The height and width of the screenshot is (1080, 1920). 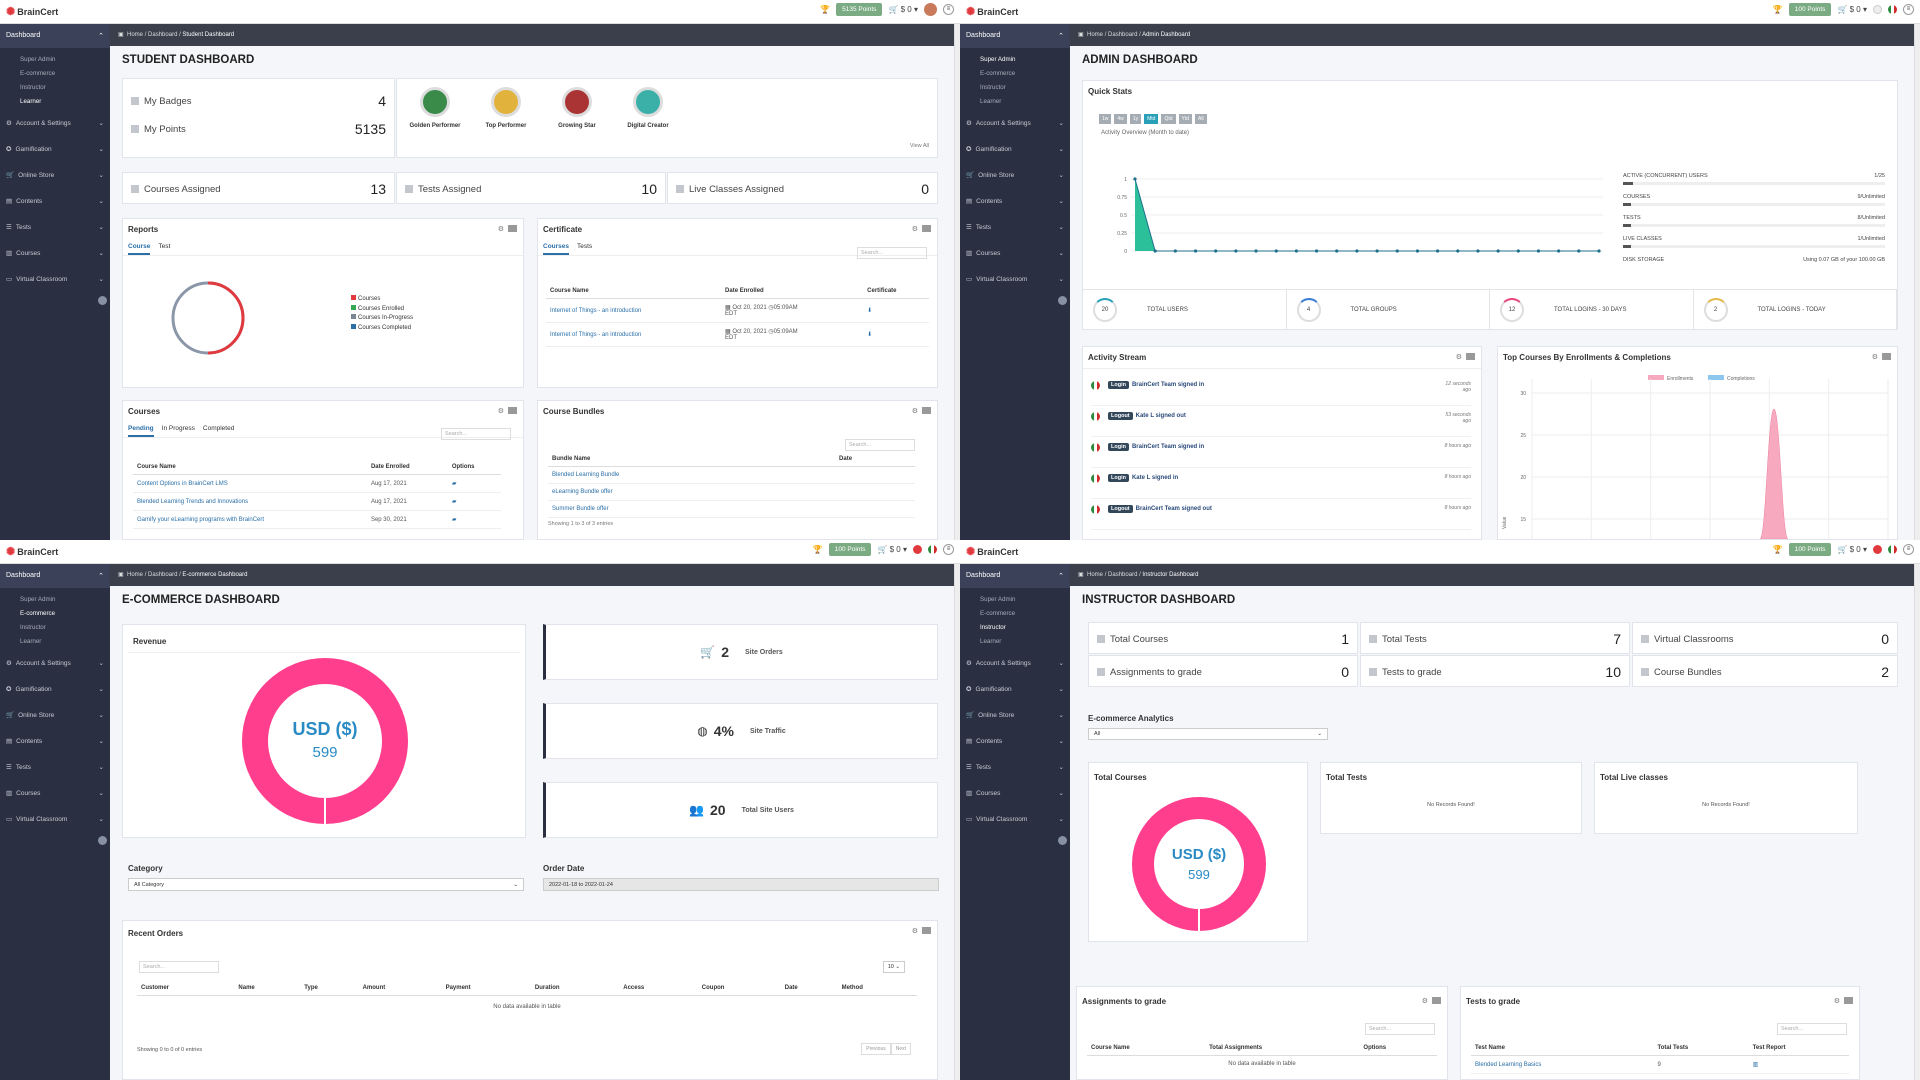 What do you see at coordinates (1765, 671) in the screenshot?
I see `stat-card: Course Bundles 2` at bounding box center [1765, 671].